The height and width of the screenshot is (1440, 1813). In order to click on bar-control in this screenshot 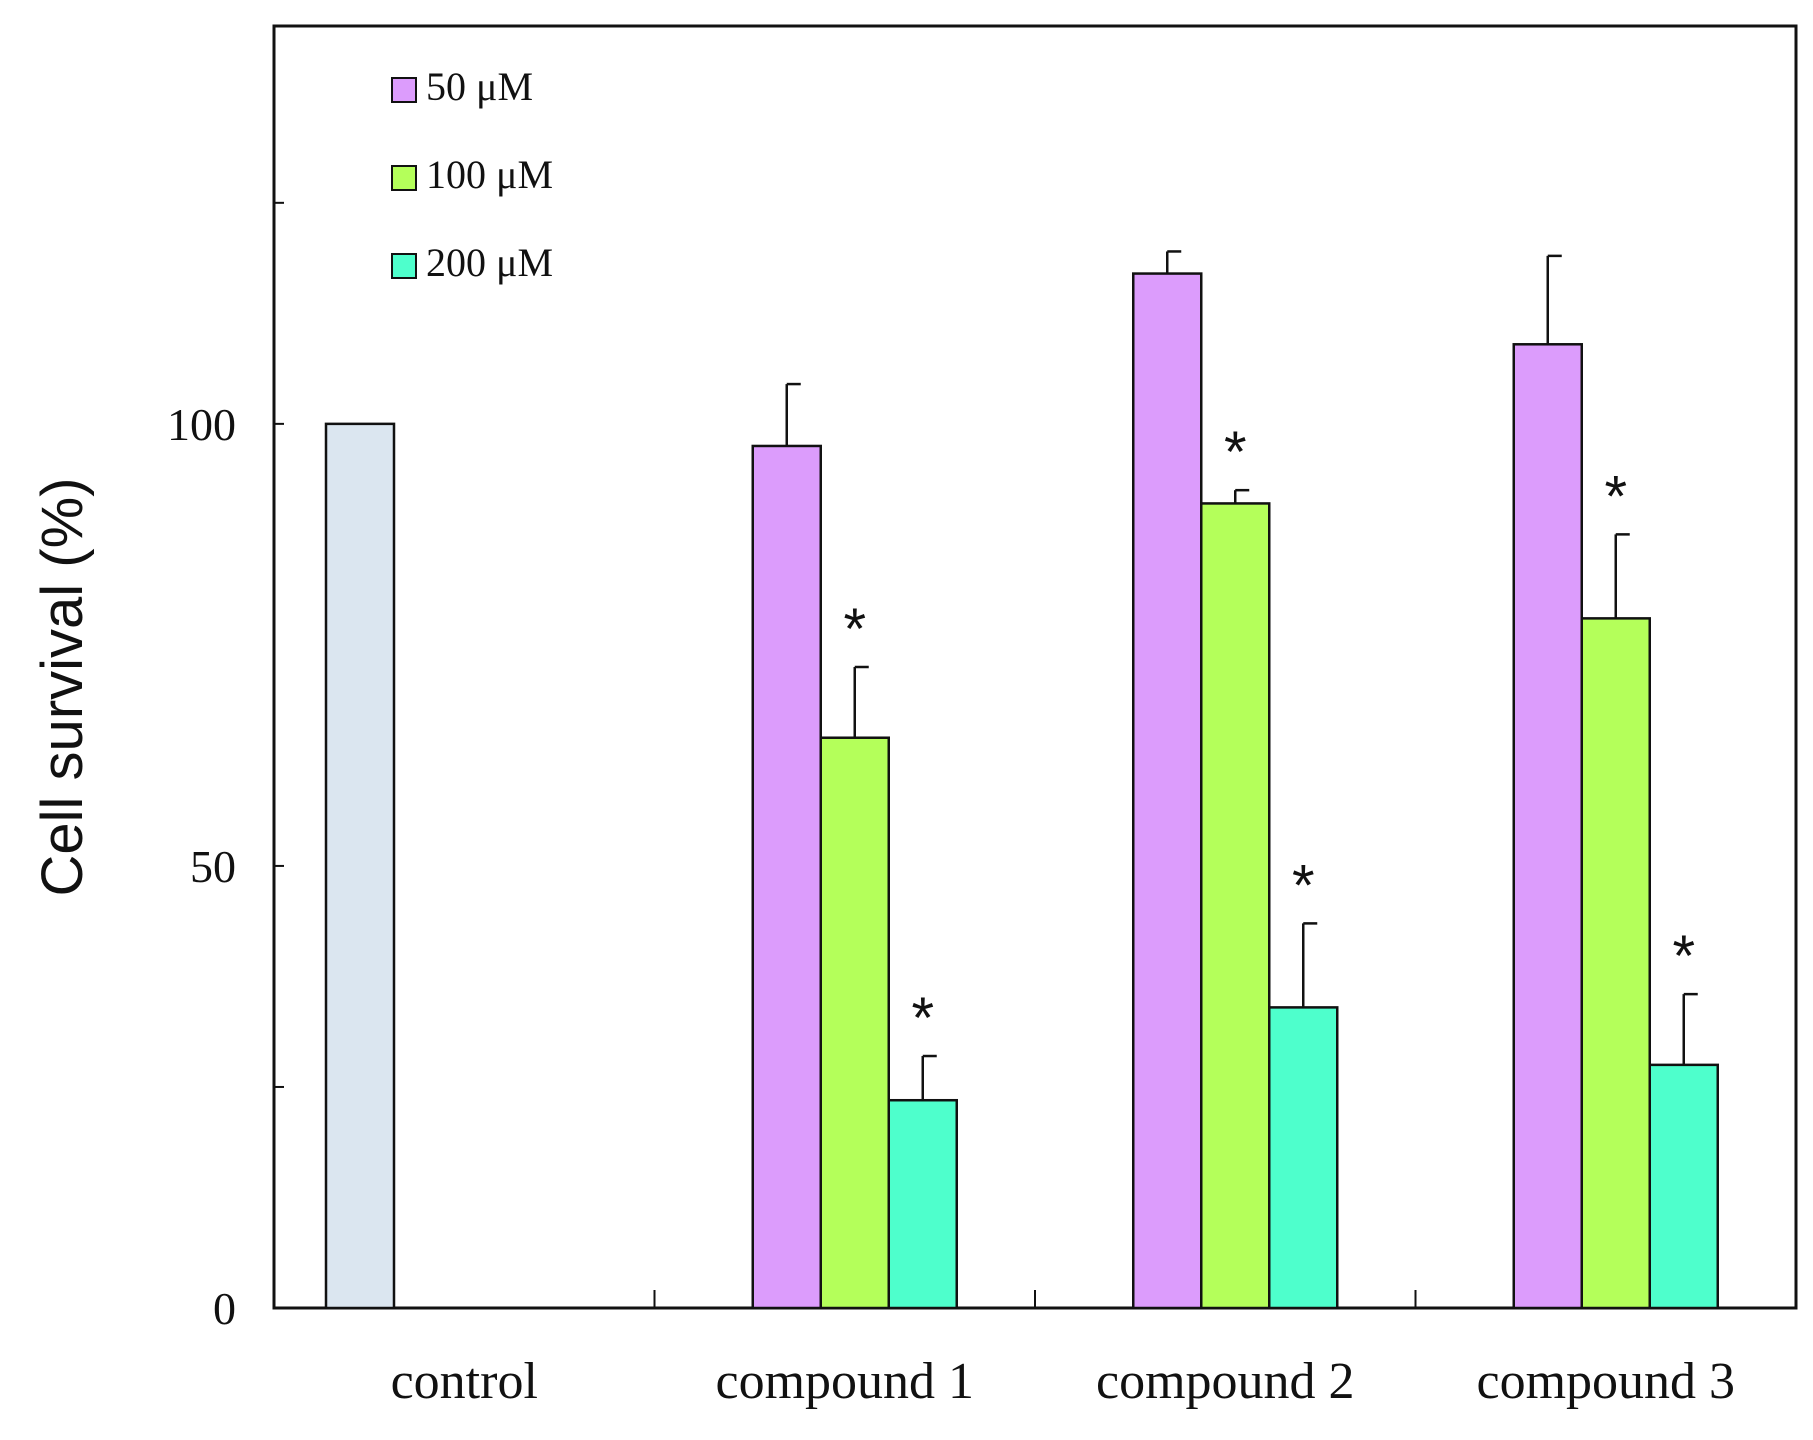, I will do `click(360, 866)`.